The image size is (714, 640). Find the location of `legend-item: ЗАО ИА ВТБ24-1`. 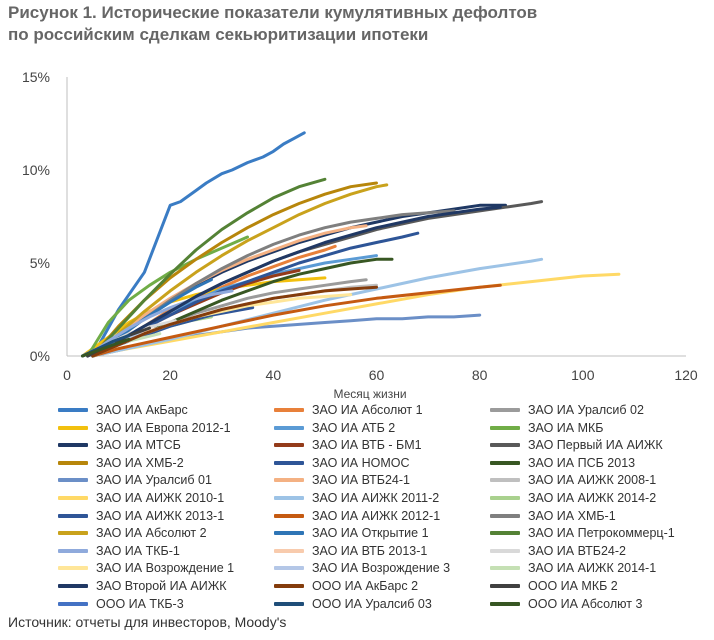

legend-item: ЗАО ИА ВТБ24-1 is located at coordinates (342, 480).